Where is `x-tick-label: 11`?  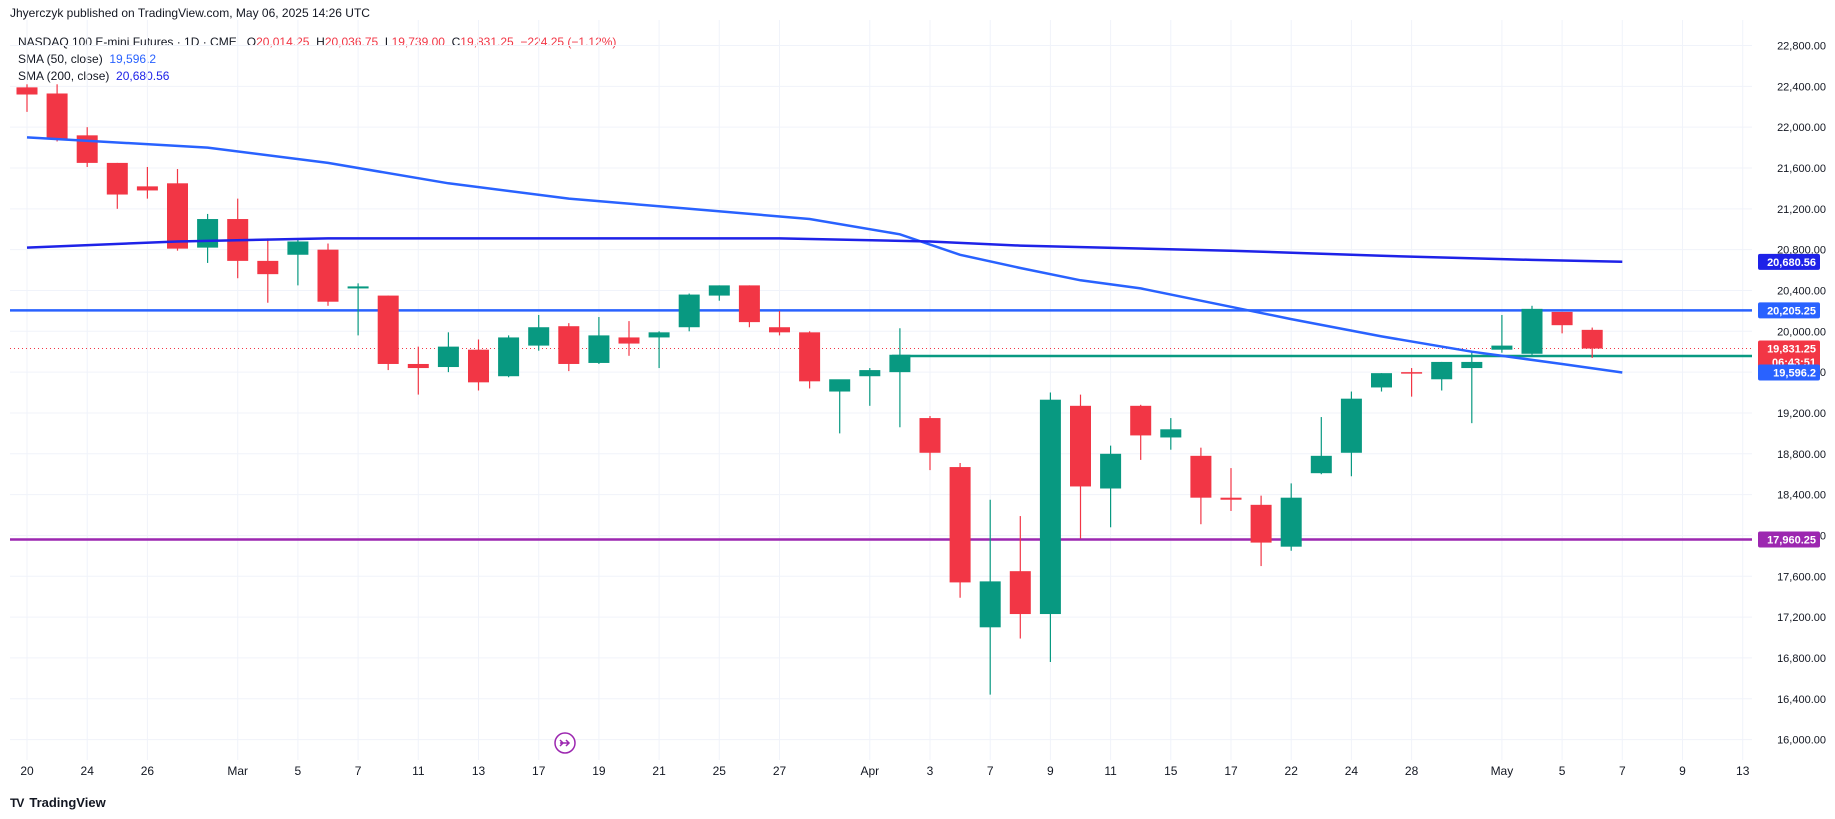 x-tick-label: 11 is located at coordinates (1110, 771).